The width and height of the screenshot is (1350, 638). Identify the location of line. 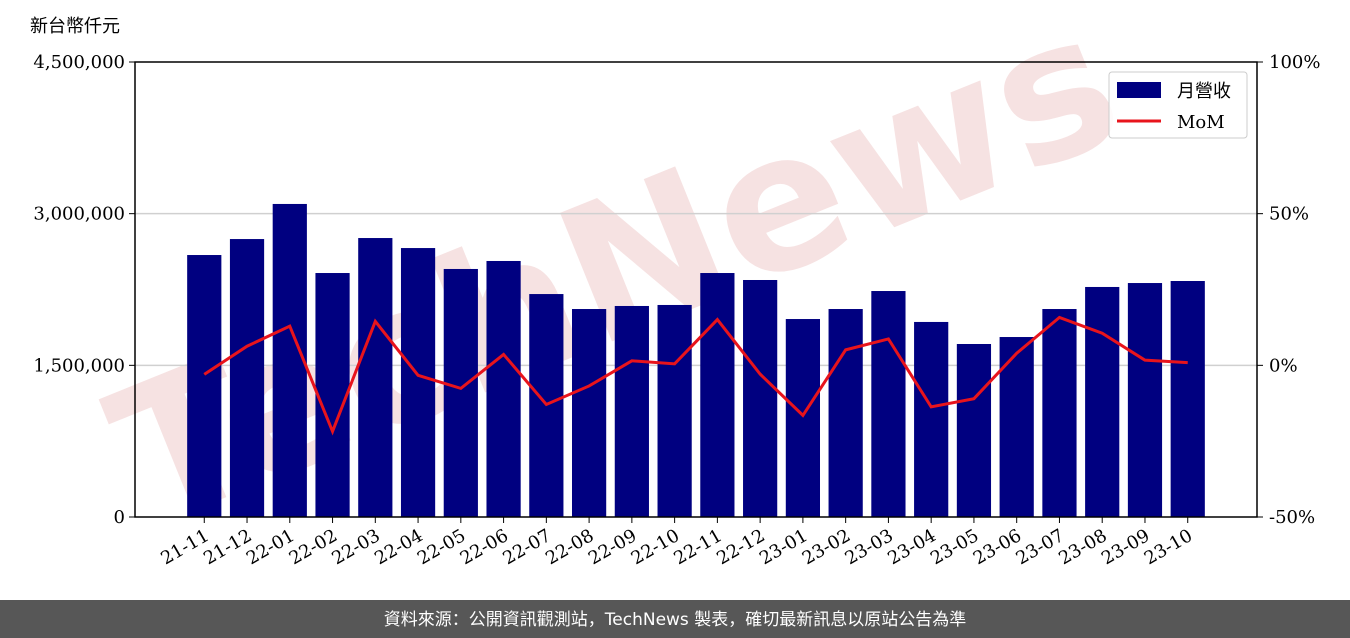
(695, 375).